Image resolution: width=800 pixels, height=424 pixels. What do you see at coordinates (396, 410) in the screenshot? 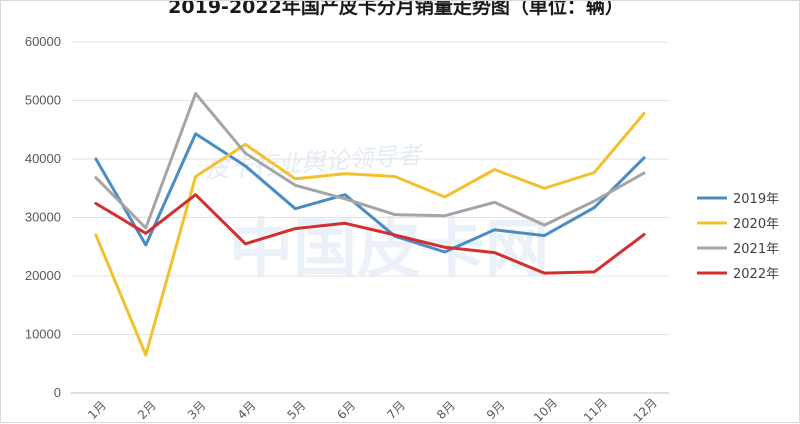
I see `x-tick-label: 7月` at bounding box center [396, 410].